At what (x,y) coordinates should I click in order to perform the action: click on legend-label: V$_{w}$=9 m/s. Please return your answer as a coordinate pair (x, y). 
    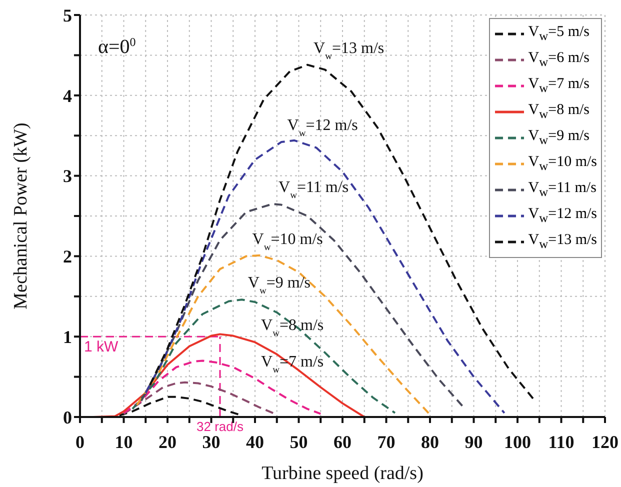
    Looking at the image, I should click on (559, 138).